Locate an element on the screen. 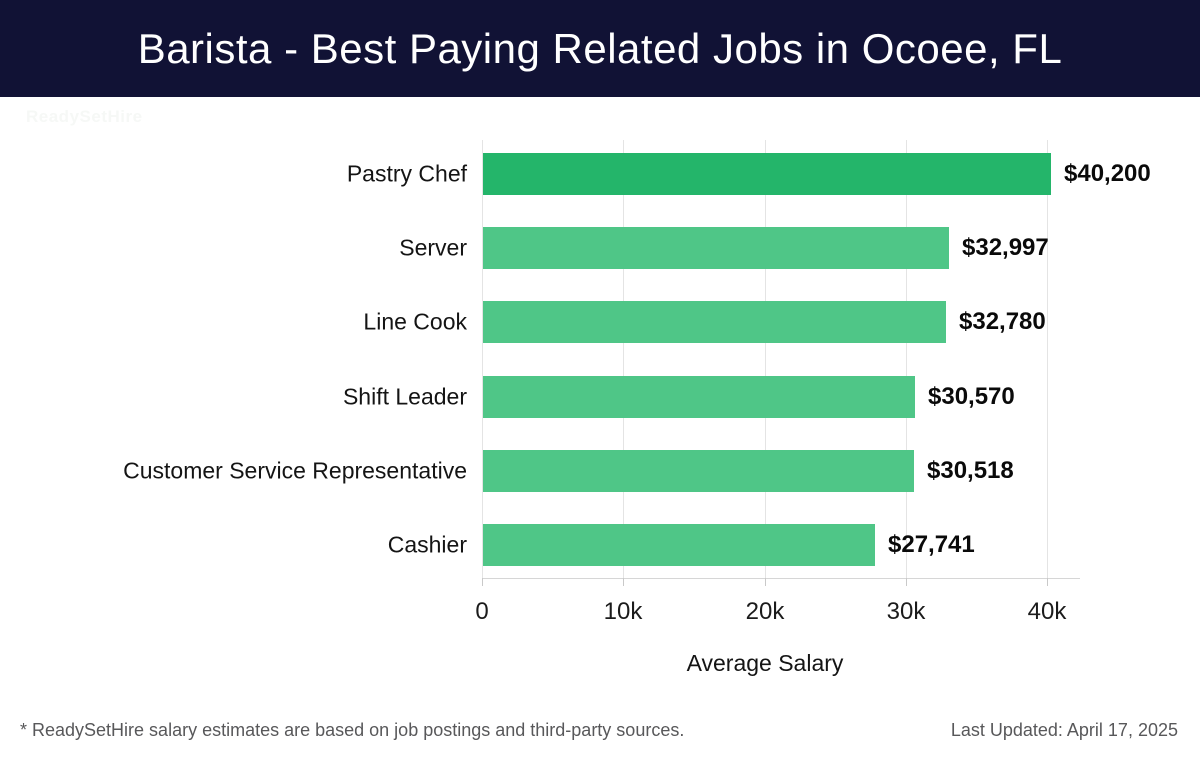 This screenshot has height=758, width=1200. value-label: $32,997 is located at coordinates (1005, 247).